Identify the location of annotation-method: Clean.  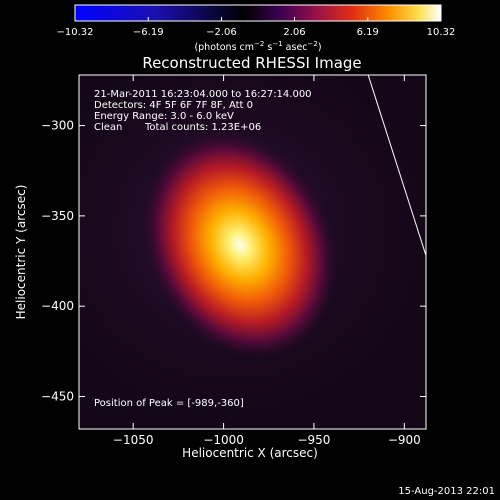
(108, 127).